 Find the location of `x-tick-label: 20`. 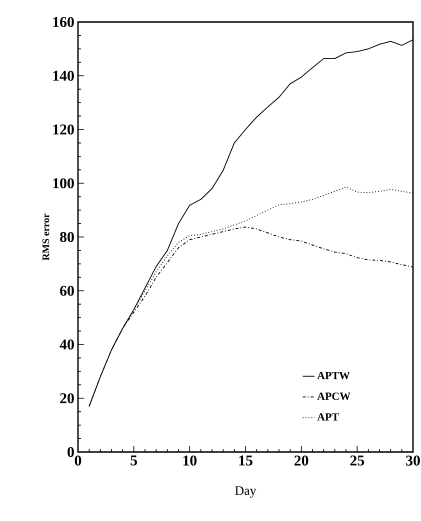

x-tick-label: 20 is located at coordinates (301, 461).